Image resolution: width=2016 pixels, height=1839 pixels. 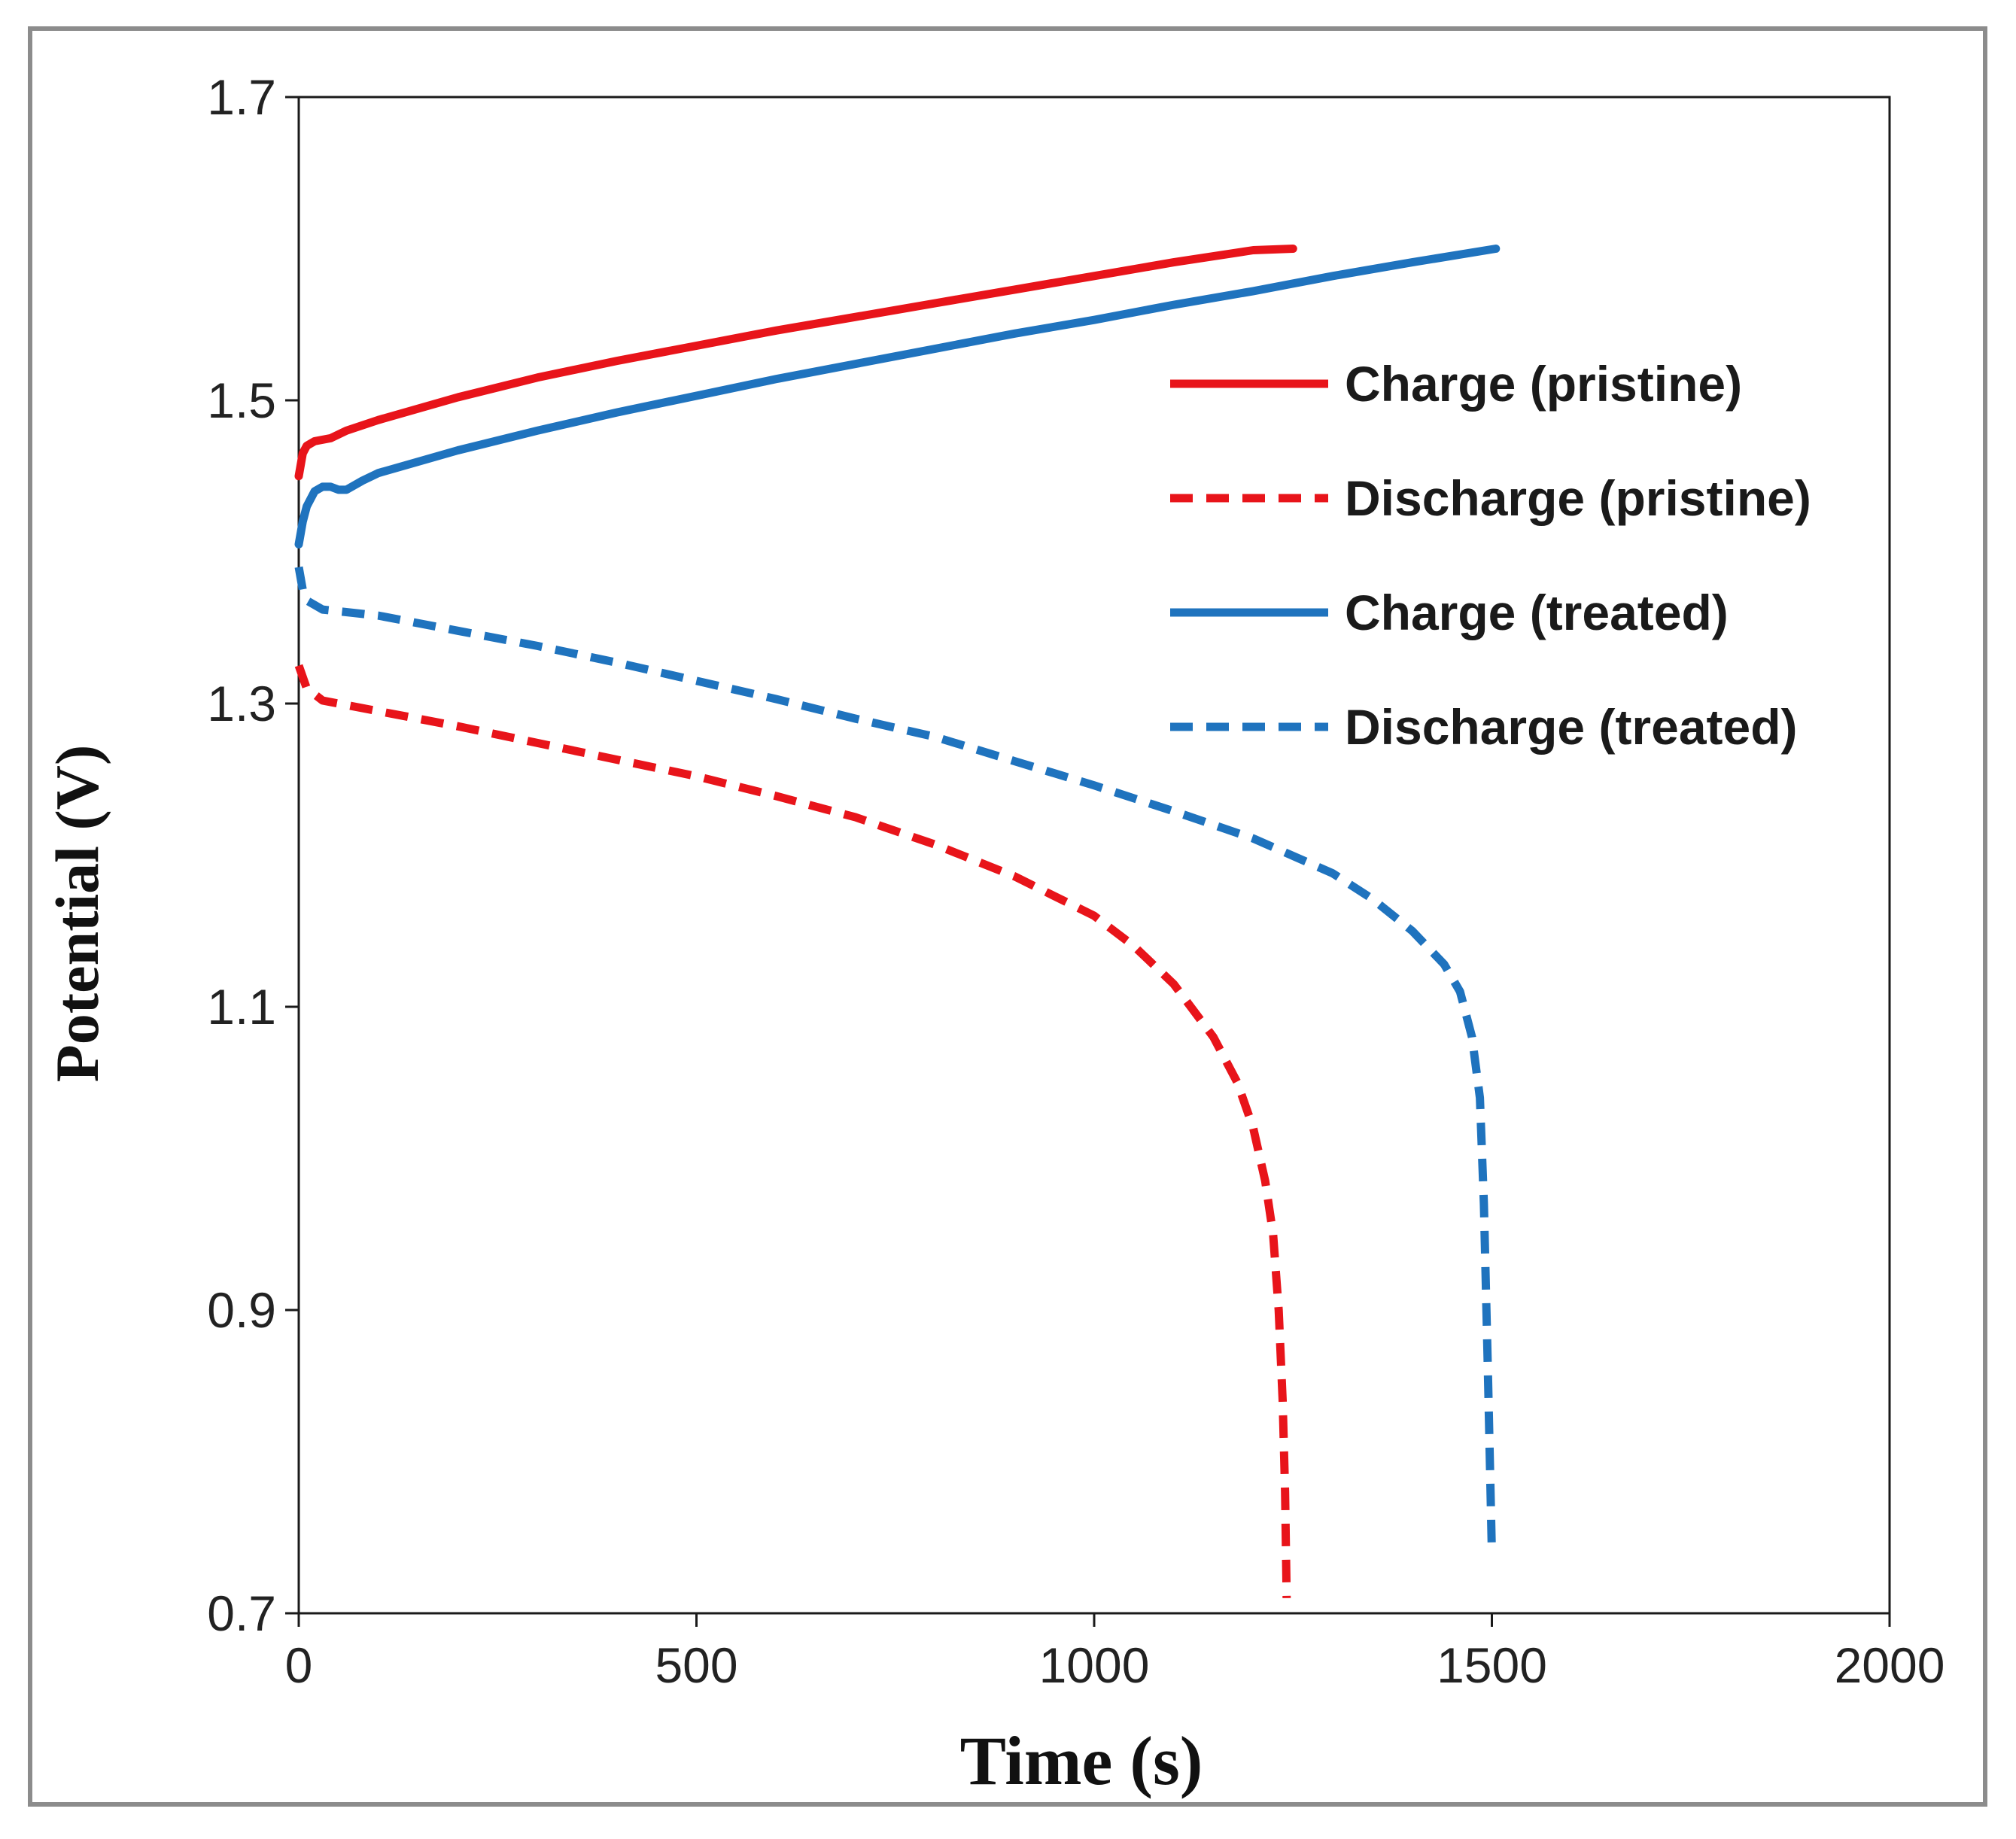 What do you see at coordinates (1543, 384) in the screenshot?
I see `legend-label: Charge (pristine)` at bounding box center [1543, 384].